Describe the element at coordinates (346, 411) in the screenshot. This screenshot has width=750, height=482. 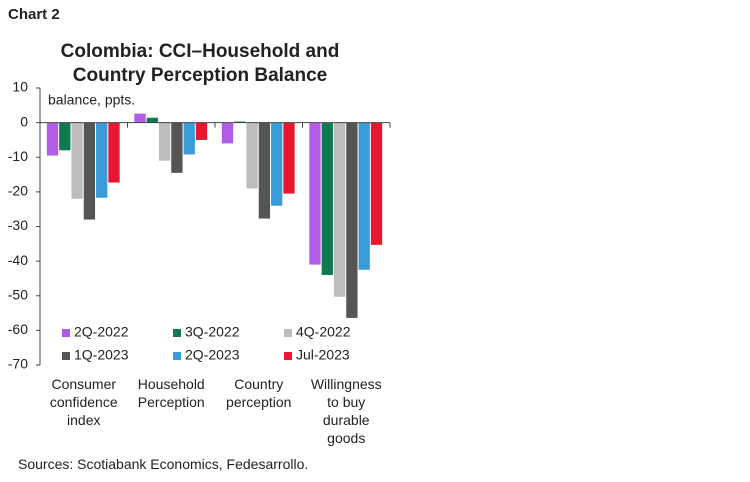
I see `x-tick-label: Willingness to buy durable goods` at that location.